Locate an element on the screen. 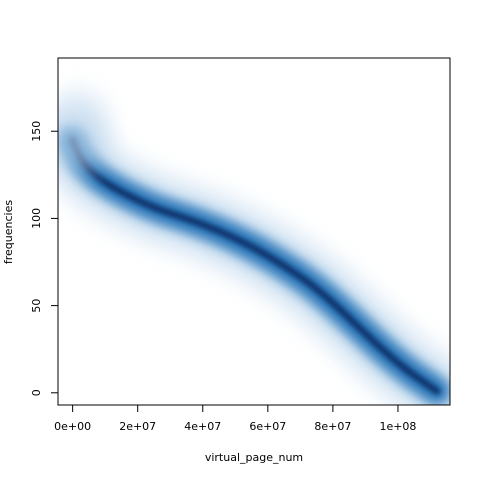  x-tick-label: 1e+08 is located at coordinates (397, 426).